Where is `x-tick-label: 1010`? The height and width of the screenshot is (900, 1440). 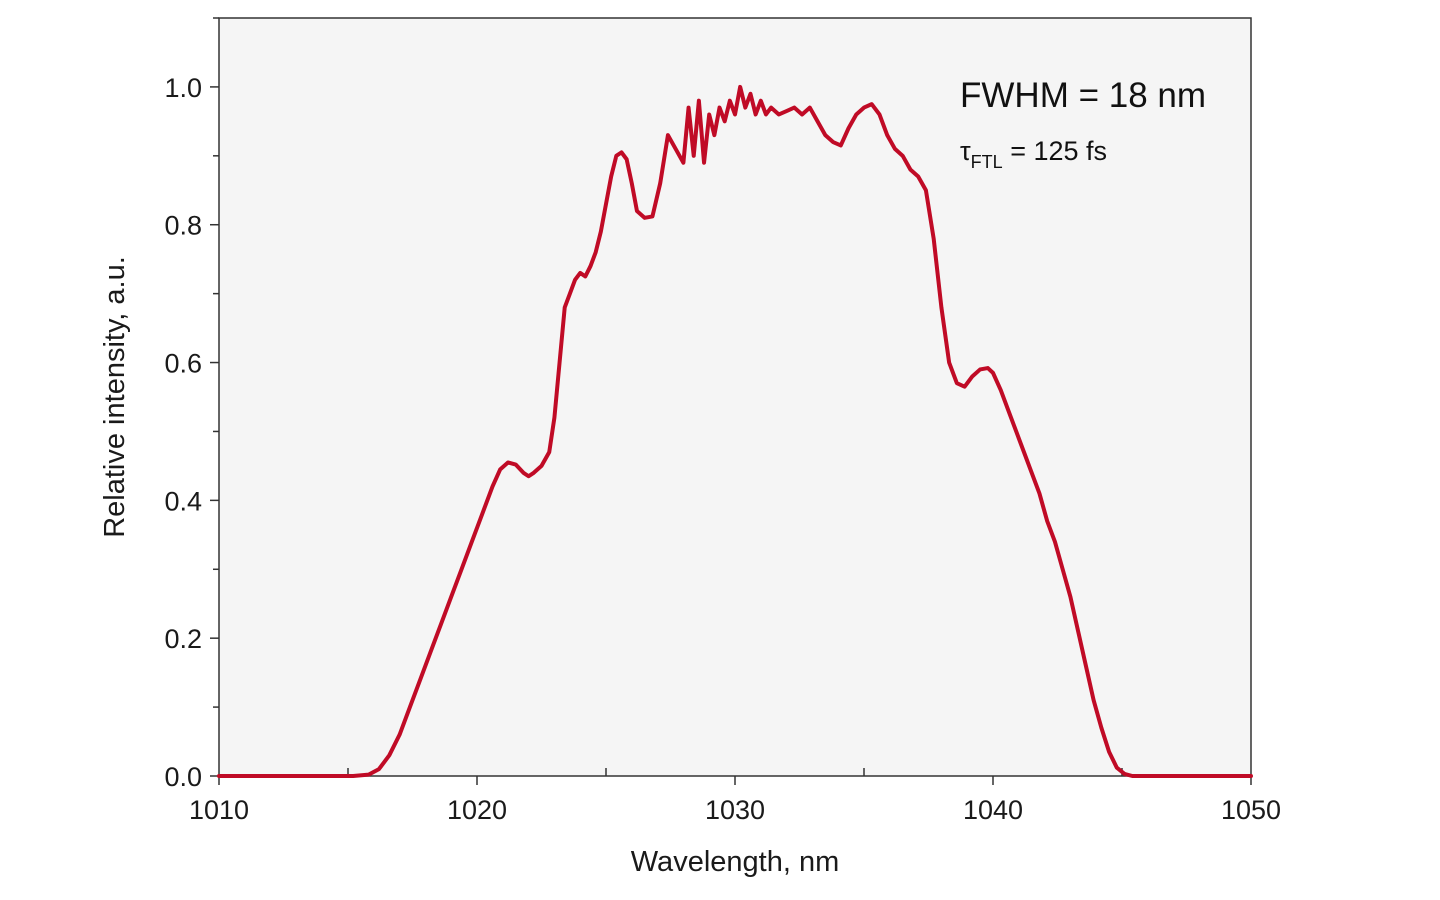 x-tick-label: 1010 is located at coordinates (219, 810).